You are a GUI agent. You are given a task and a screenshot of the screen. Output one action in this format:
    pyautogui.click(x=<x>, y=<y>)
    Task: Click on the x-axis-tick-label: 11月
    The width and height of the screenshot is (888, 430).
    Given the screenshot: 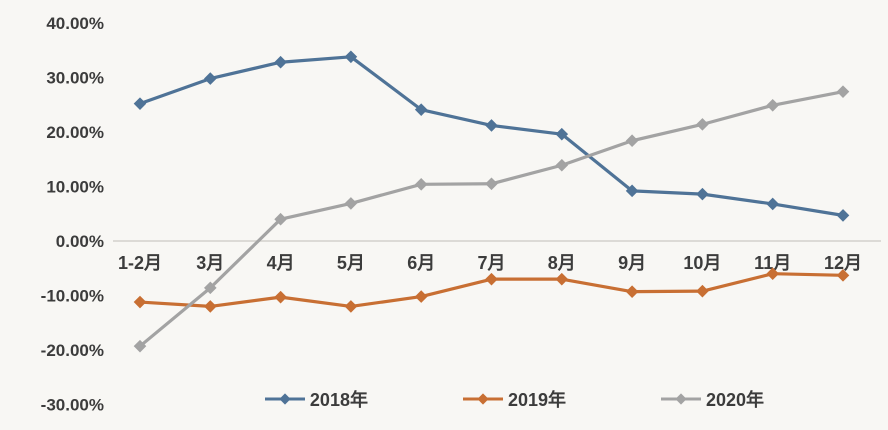 What is the action you would take?
    pyautogui.click(x=772, y=263)
    